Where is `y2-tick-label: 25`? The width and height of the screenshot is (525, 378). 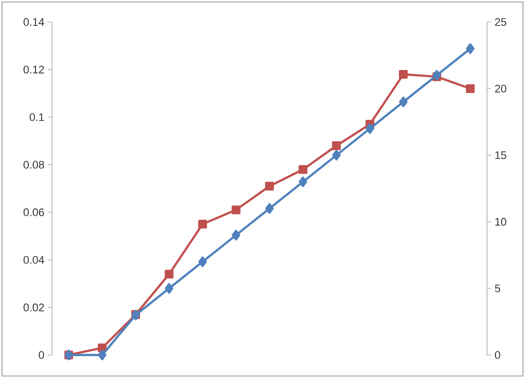
y2-tick-label: 25 is located at coordinates (500, 22).